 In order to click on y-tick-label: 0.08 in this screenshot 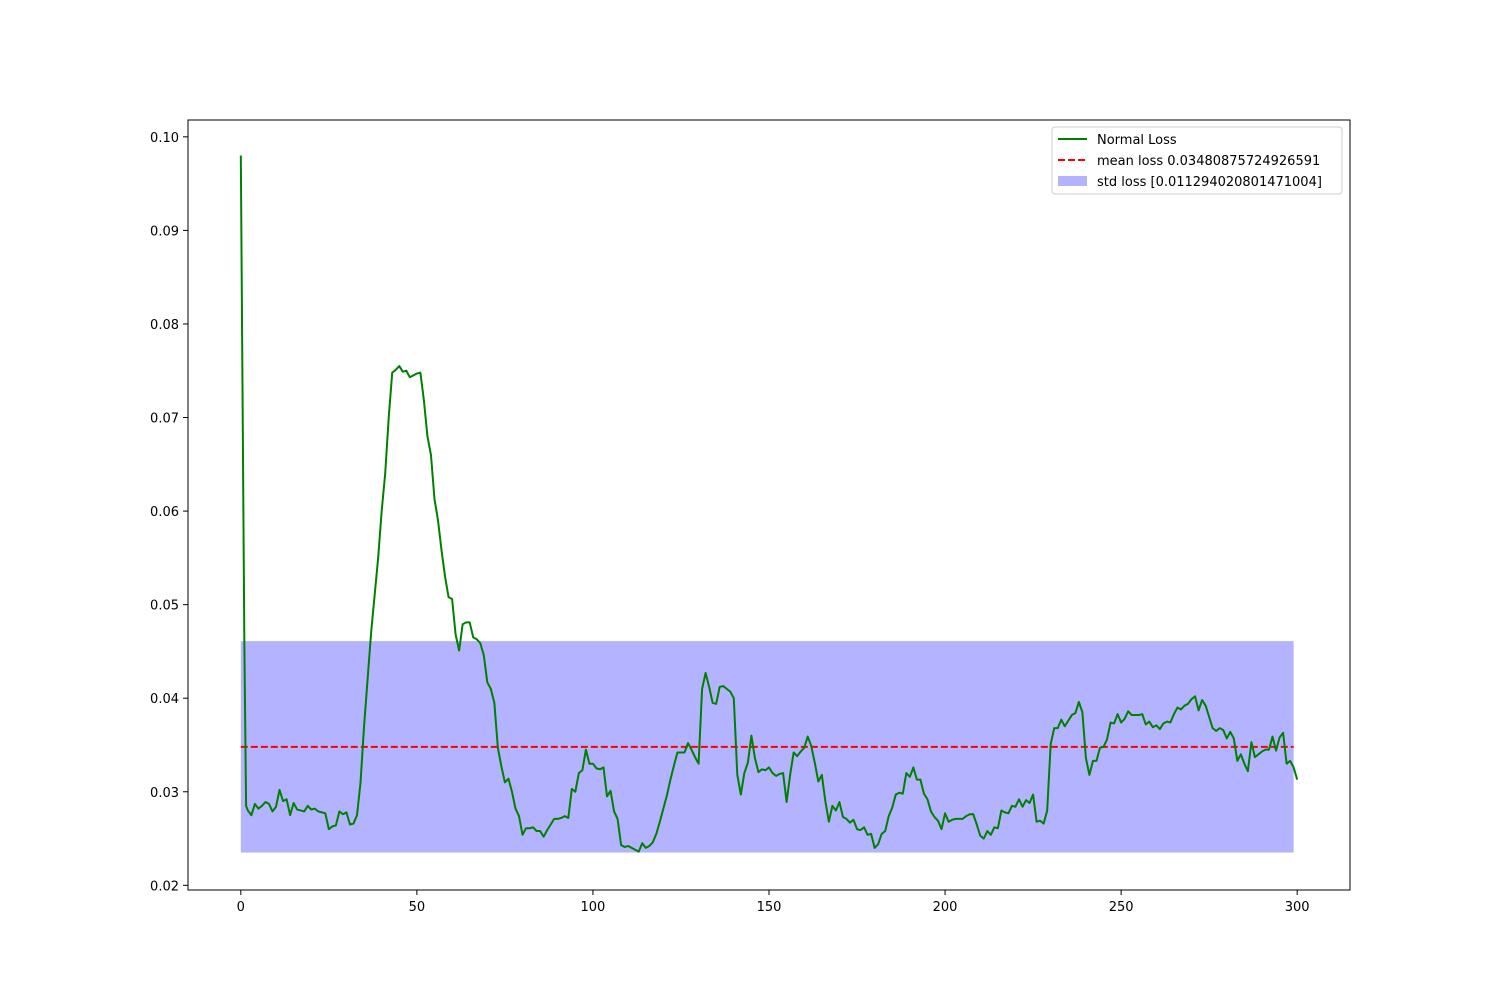, I will do `click(164, 325)`.